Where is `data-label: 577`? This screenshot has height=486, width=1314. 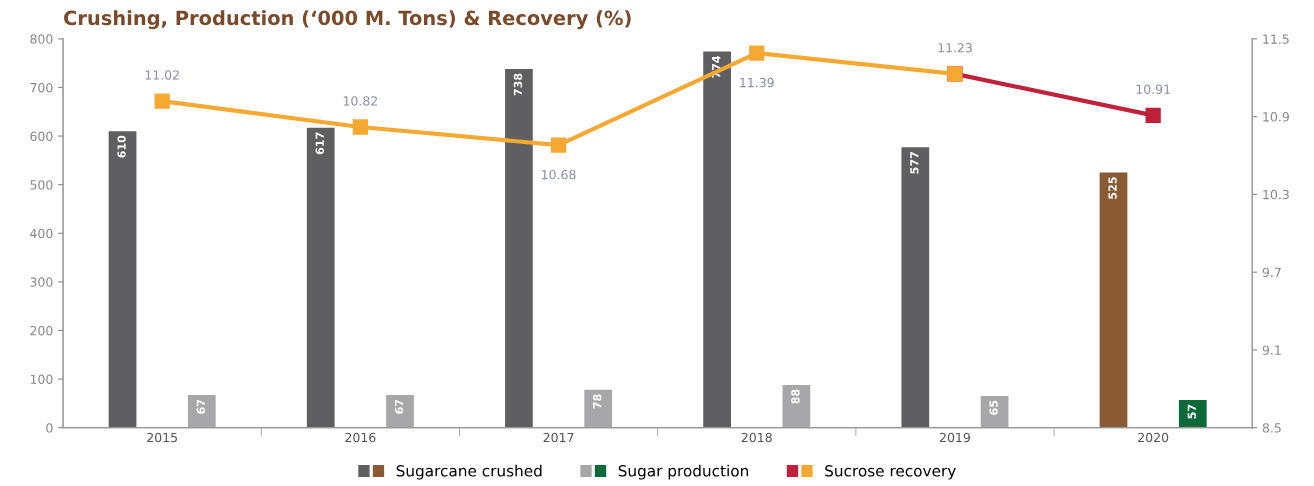
data-label: 577 is located at coordinates (914, 163).